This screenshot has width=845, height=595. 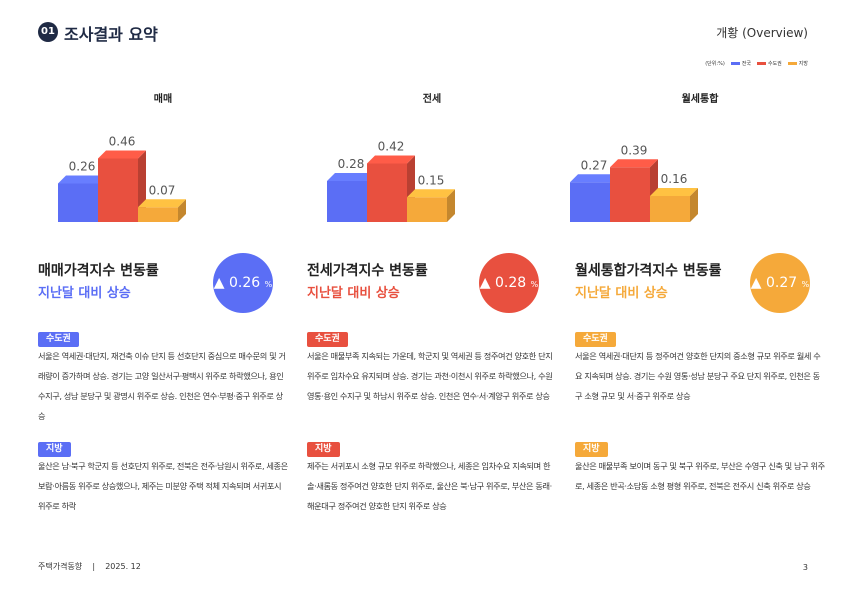 I want to click on chart-title: 전세, so click(x=432, y=99).